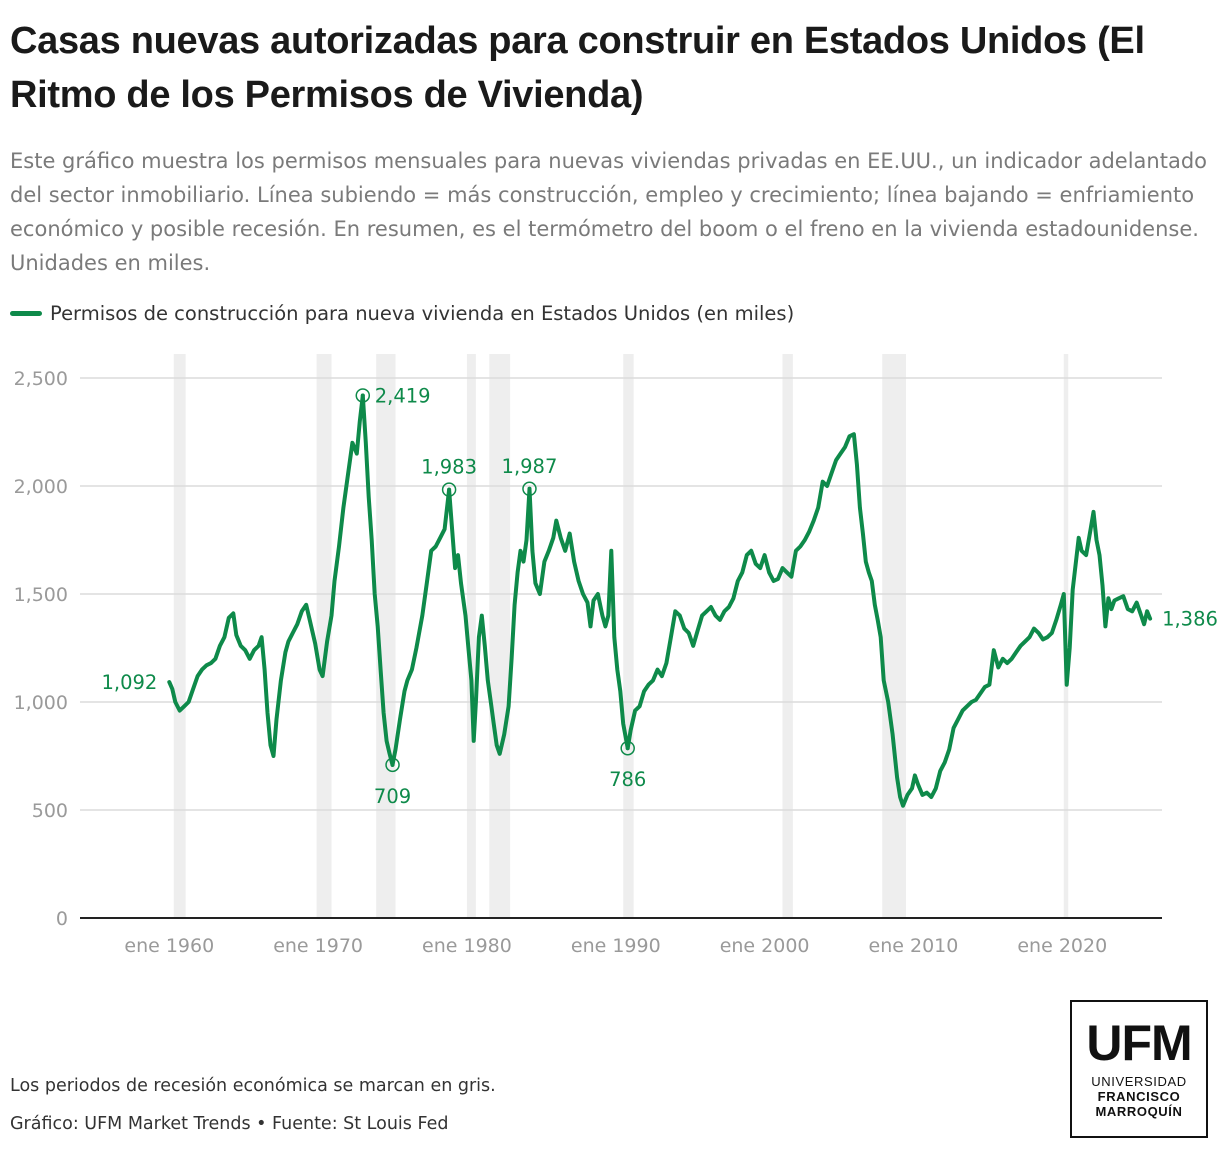 This screenshot has height=1152, width=1220. What do you see at coordinates (318, 946) in the screenshot?
I see `x-tick-label: ene 1970` at bounding box center [318, 946].